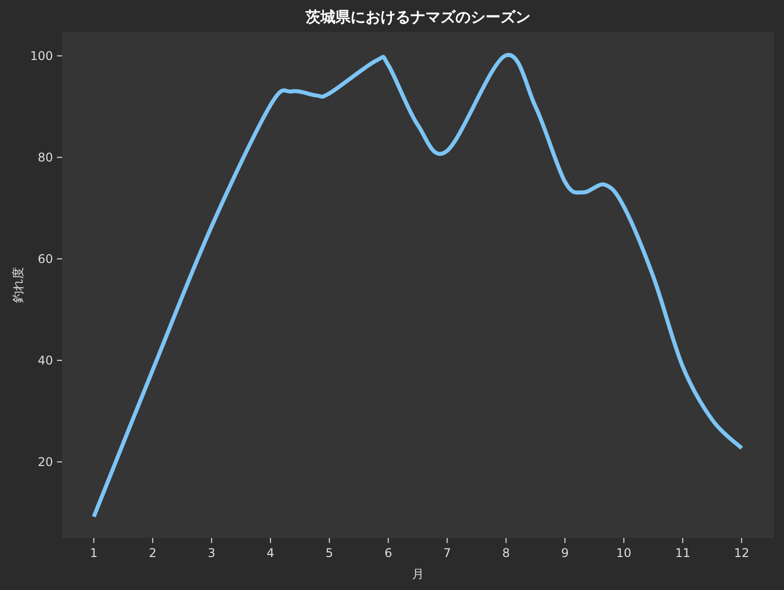  Describe the element at coordinates (565, 553) in the screenshot. I see `x-tick-label: 9` at that location.